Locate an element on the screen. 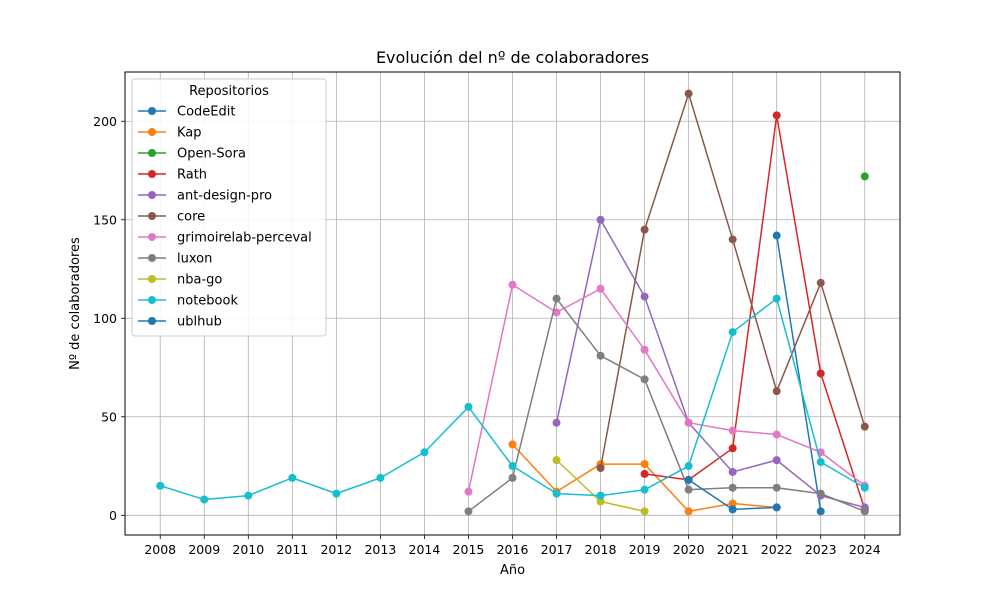  legend-item: core is located at coordinates (171, 217).